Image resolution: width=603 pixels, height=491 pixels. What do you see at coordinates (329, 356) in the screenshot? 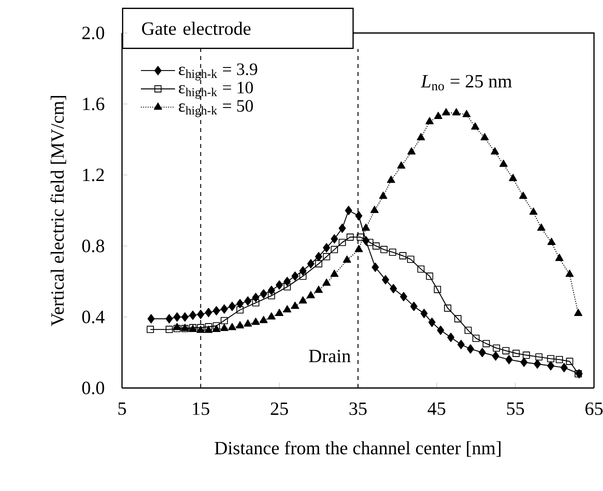
I see `annotation: Drain` at bounding box center [329, 356].